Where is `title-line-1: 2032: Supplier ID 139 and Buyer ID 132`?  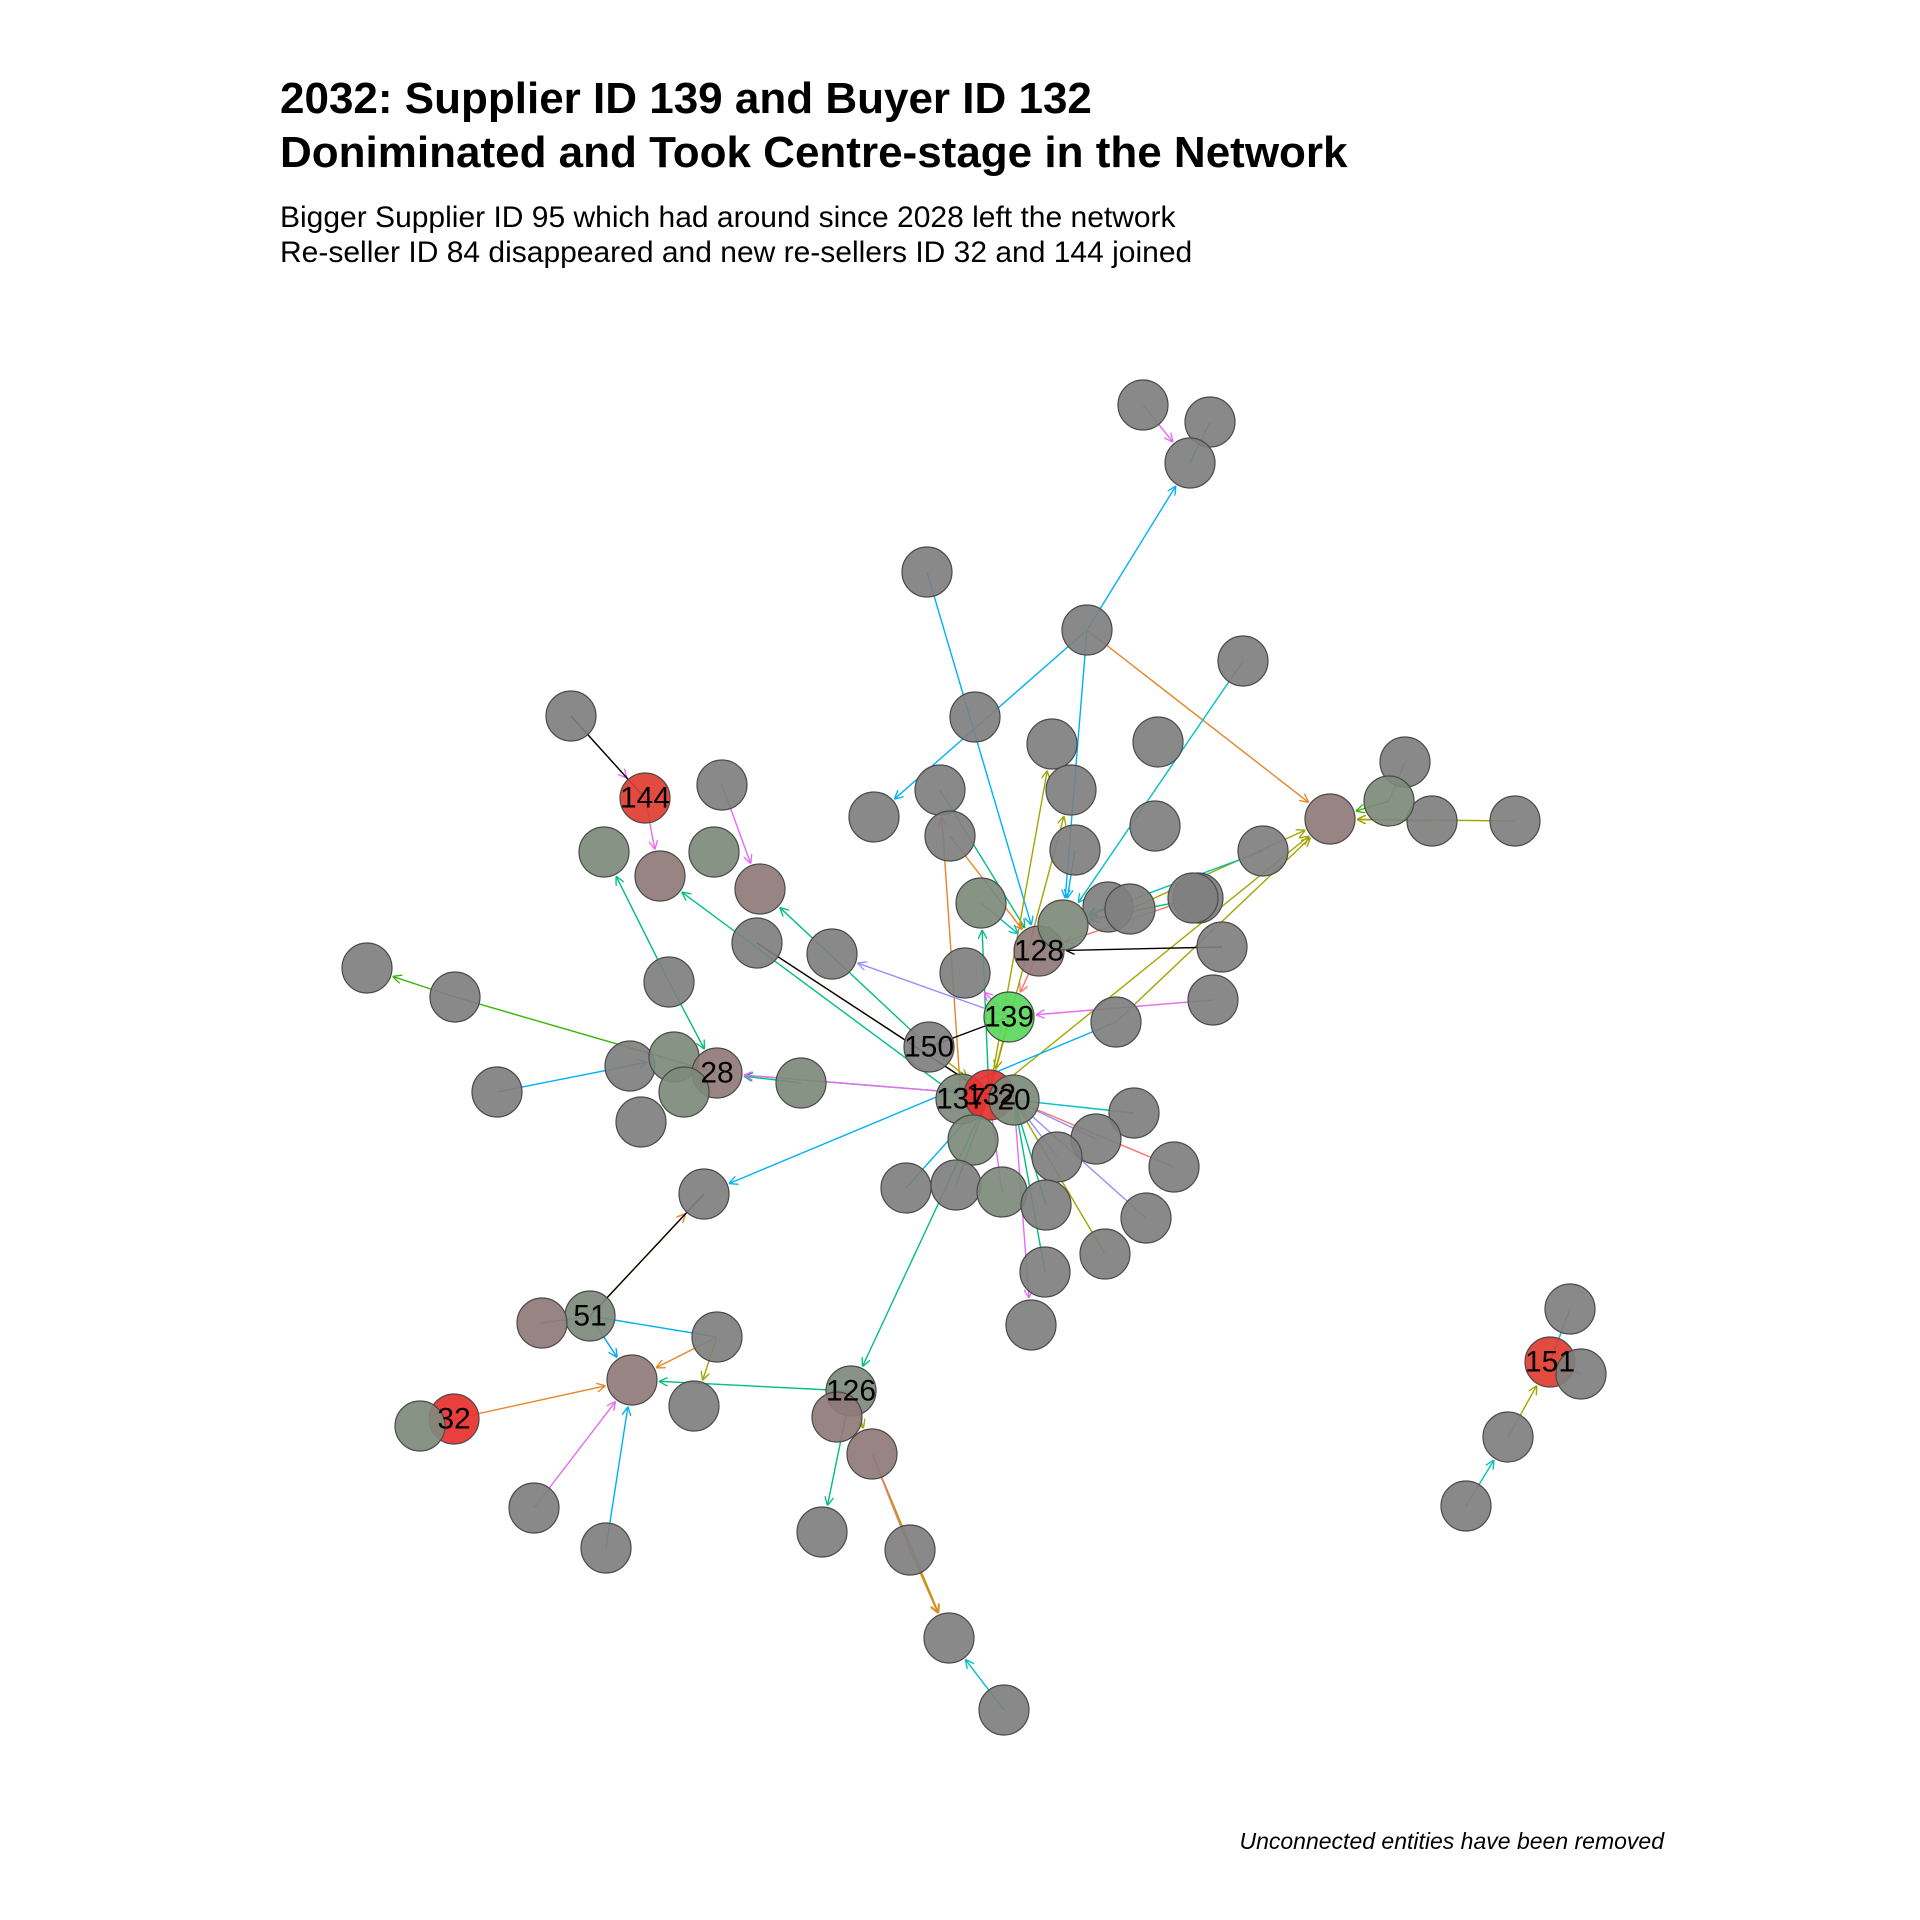
title-line-1: 2032: Supplier ID 139 and Buyer ID 132 is located at coordinates (686, 98).